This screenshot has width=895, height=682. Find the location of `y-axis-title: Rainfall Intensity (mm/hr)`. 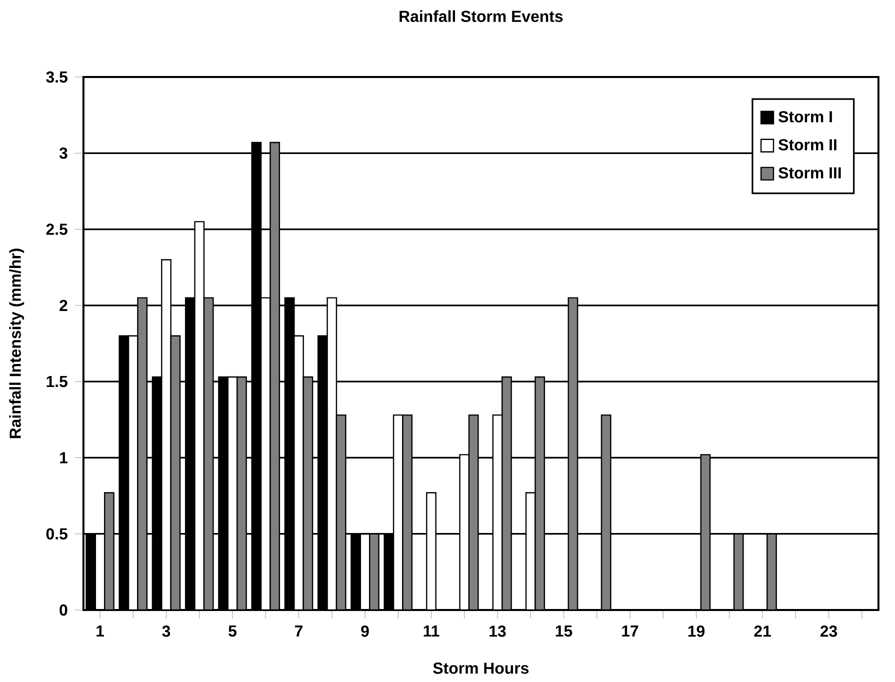

y-axis-title: Rainfall Intensity (mm/hr) is located at coordinates (16, 343).